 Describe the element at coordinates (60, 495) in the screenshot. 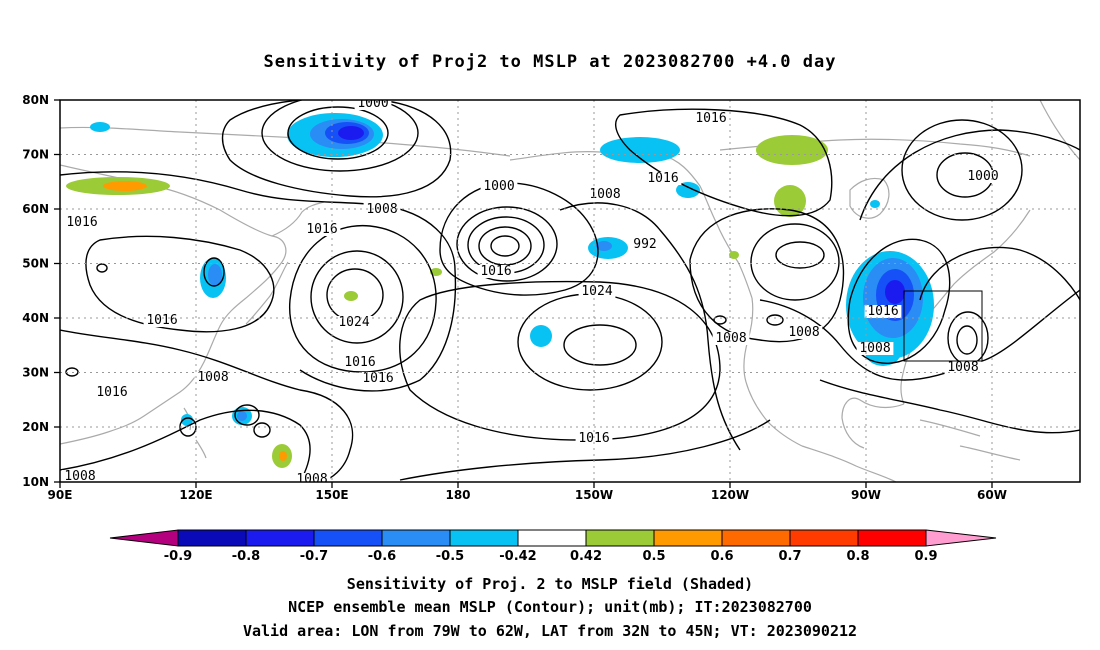

I see `lon-tick-label: 90E` at that location.